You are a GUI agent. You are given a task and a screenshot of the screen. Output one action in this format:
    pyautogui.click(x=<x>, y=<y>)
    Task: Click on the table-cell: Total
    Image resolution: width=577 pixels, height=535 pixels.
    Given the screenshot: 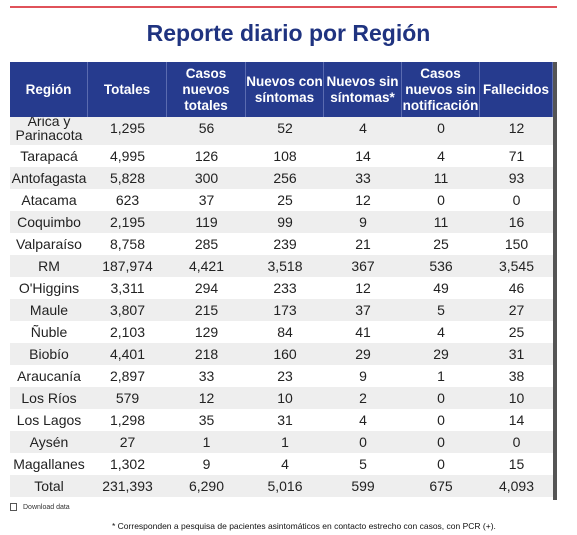 What is the action you would take?
    pyautogui.click(x=49, y=486)
    